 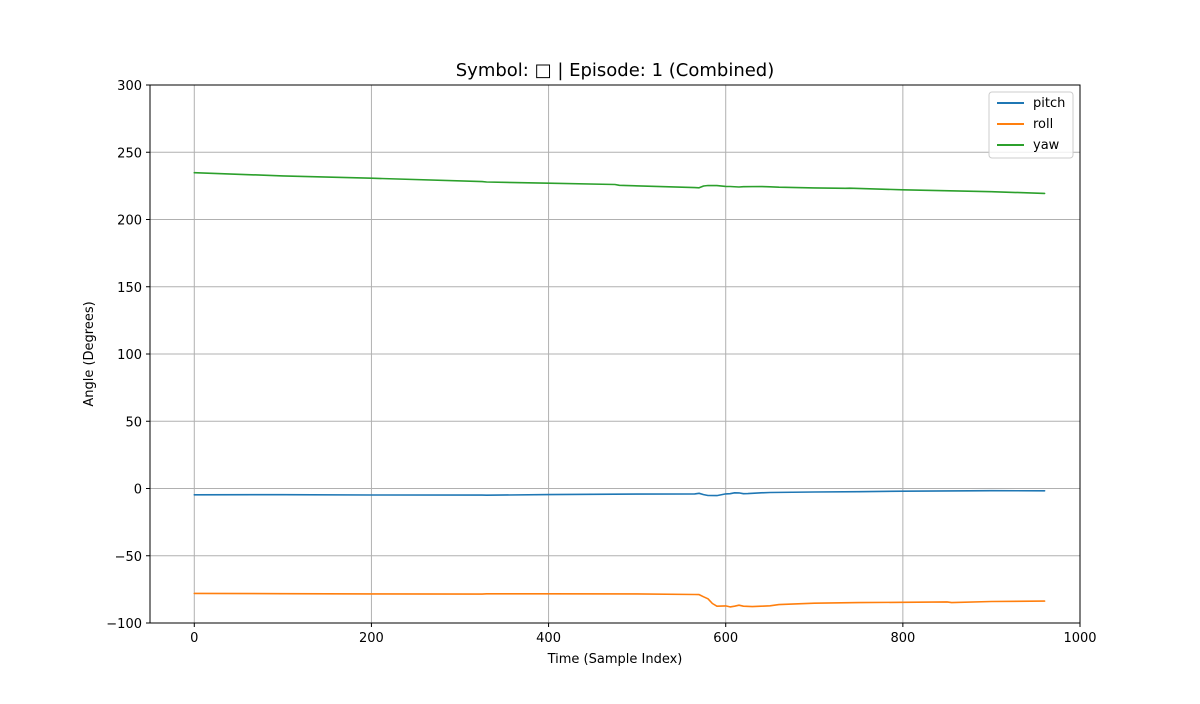 What do you see at coordinates (129, 86) in the screenshot?
I see `y-tick-label: 300` at bounding box center [129, 86].